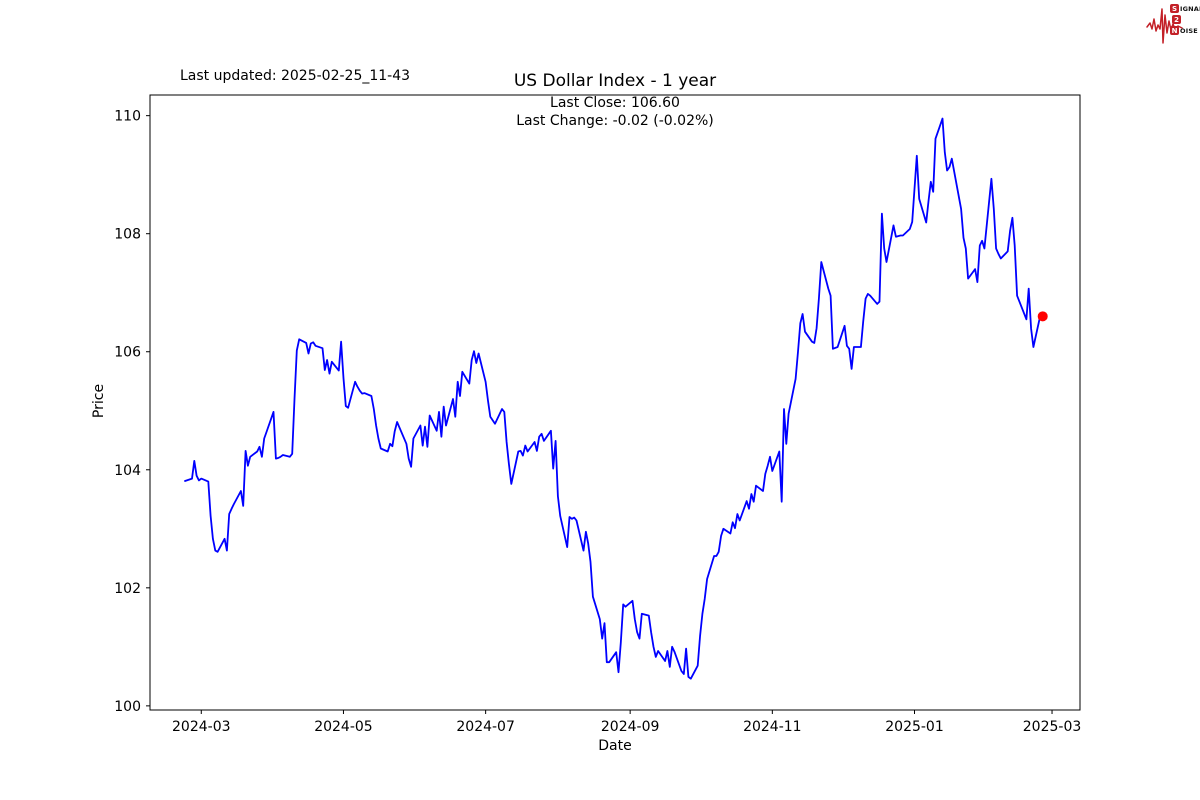 The image size is (1200, 800). Describe the element at coordinates (99, 401) in the screenshot. I see `y-axis-label: Price` at that location.